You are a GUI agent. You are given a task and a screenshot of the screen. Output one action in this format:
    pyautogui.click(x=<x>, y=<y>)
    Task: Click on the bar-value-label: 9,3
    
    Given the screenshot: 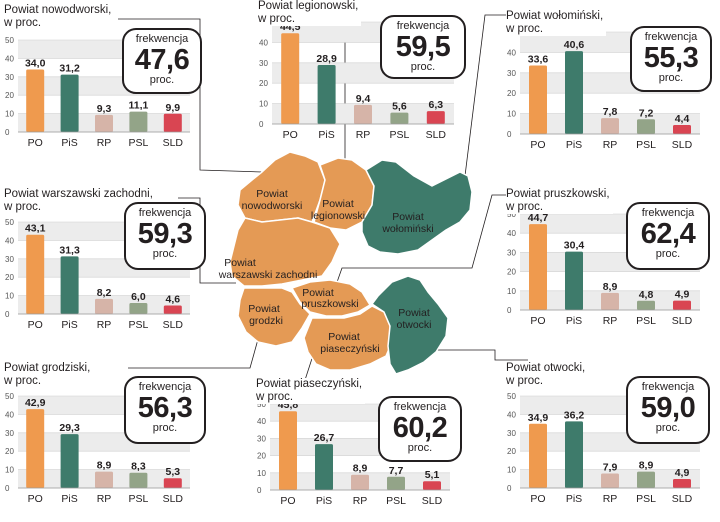 What is the action you would take?
    pyautogui.click(x=104, y=109)
    